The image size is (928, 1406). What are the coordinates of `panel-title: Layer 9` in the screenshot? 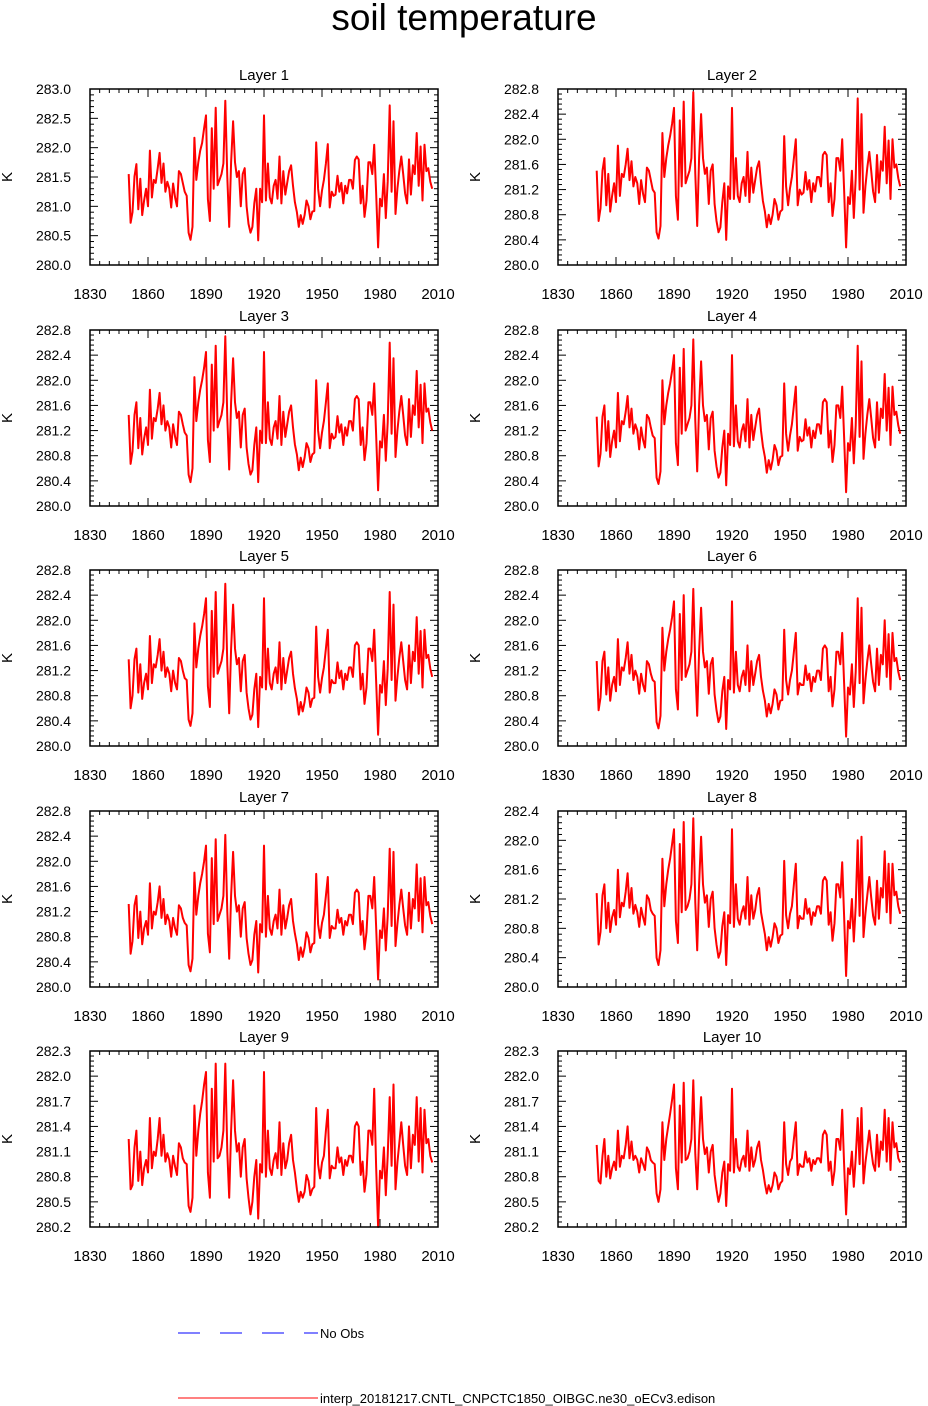 It's located at (264, 1037).